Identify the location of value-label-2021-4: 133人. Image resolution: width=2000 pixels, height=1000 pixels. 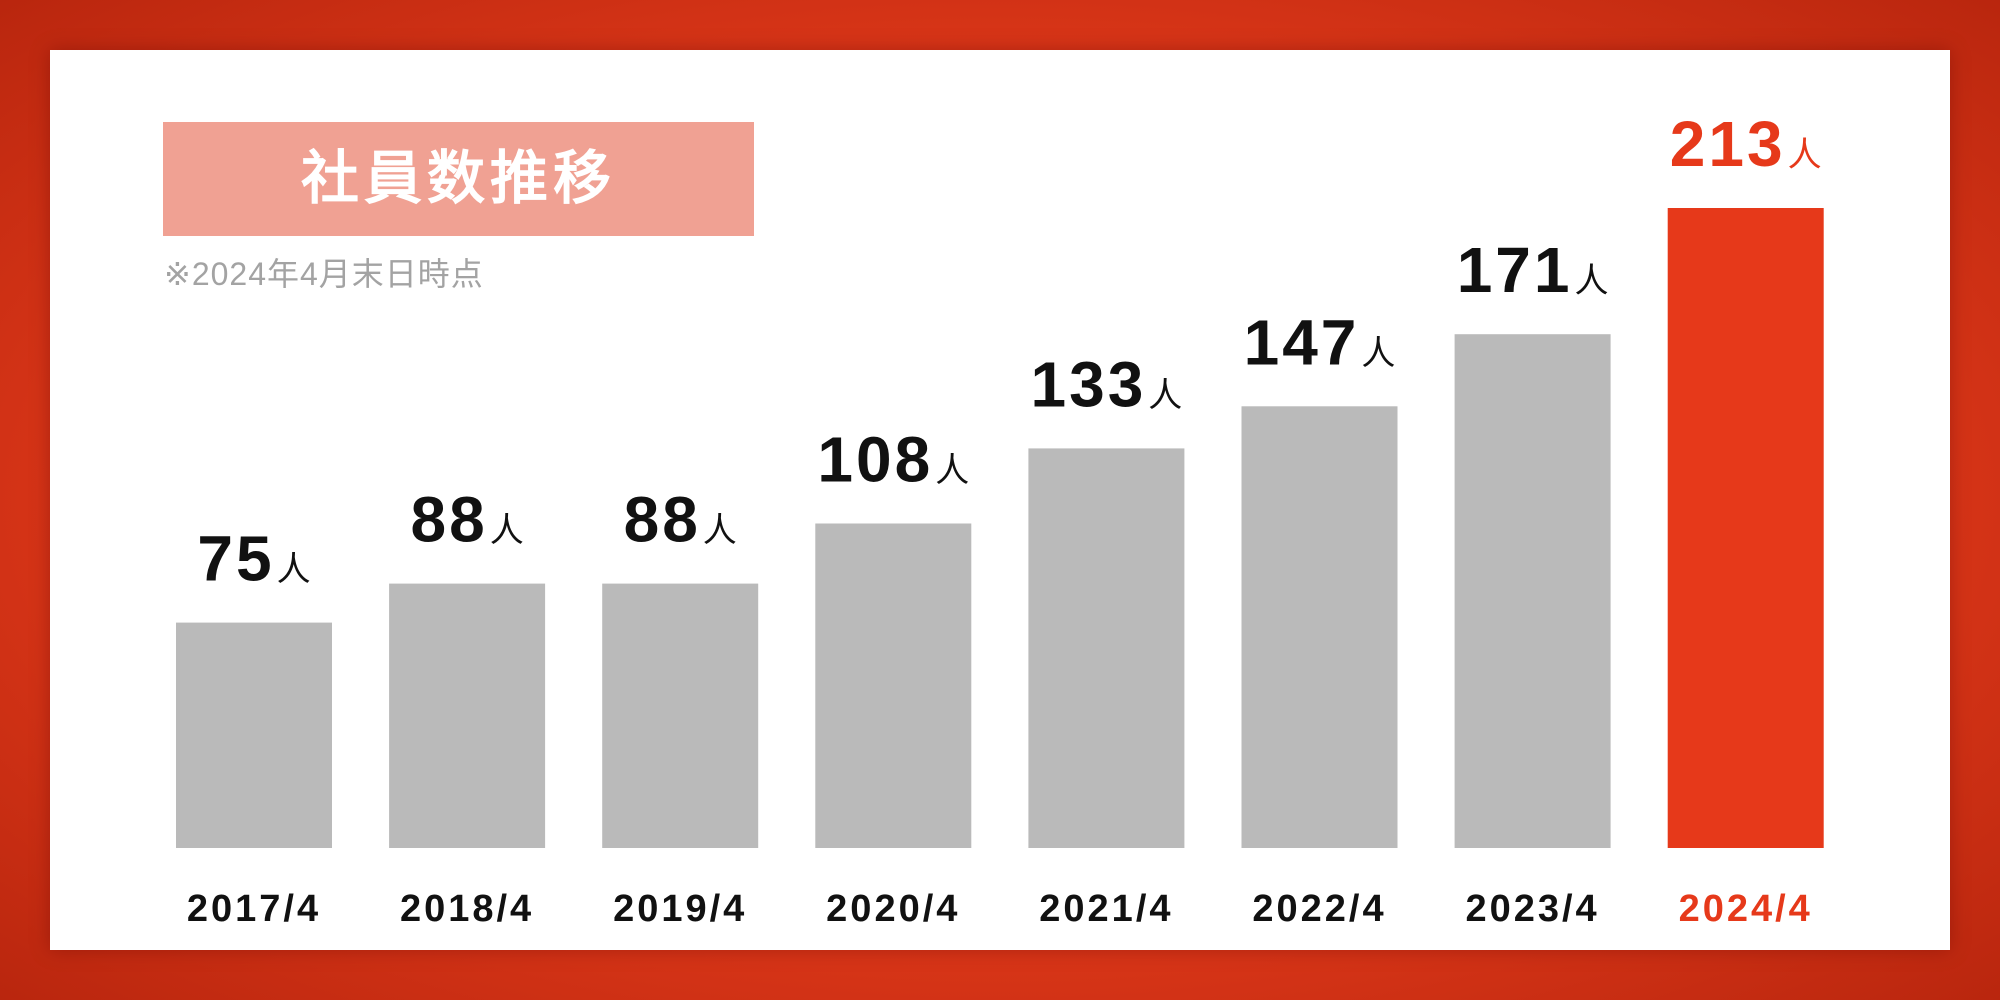
(1107, 384).